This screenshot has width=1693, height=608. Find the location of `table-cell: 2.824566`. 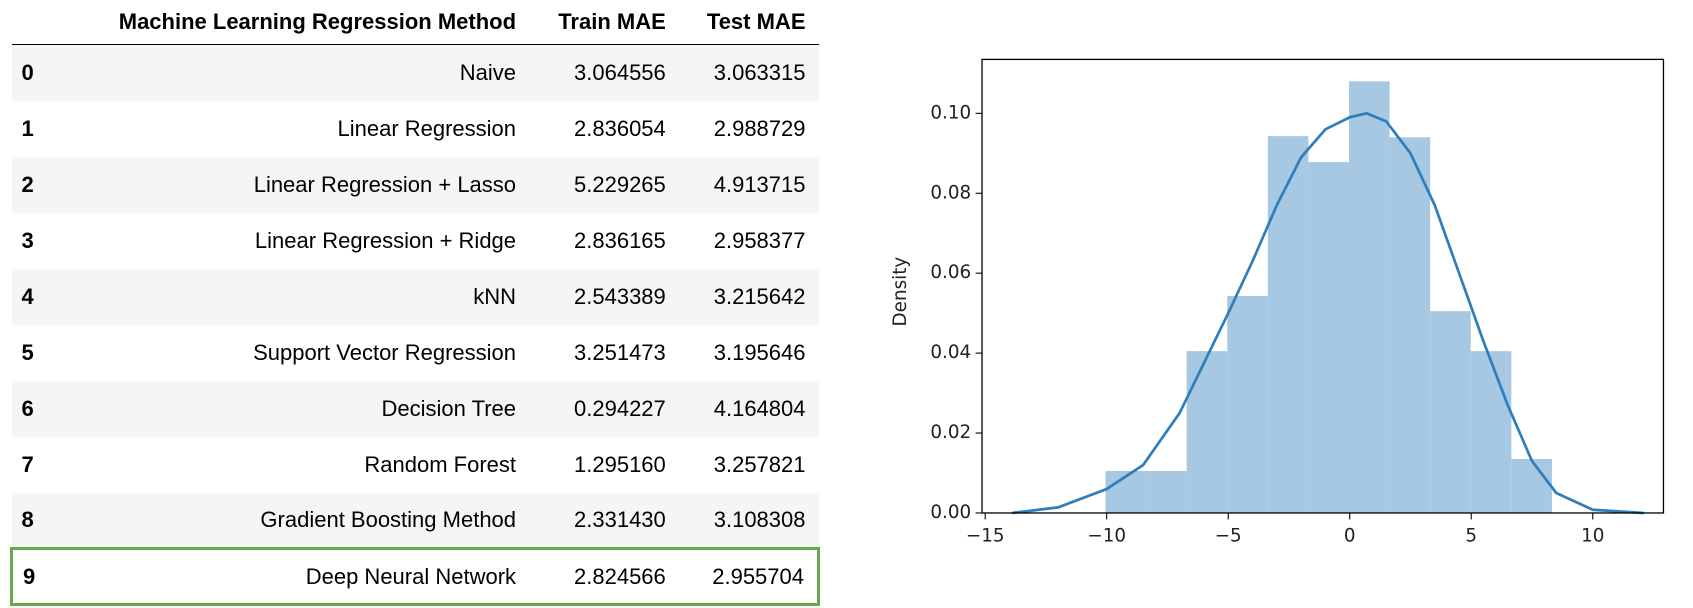

table-cell: 2.824566 is located at coordinates (604, 576).